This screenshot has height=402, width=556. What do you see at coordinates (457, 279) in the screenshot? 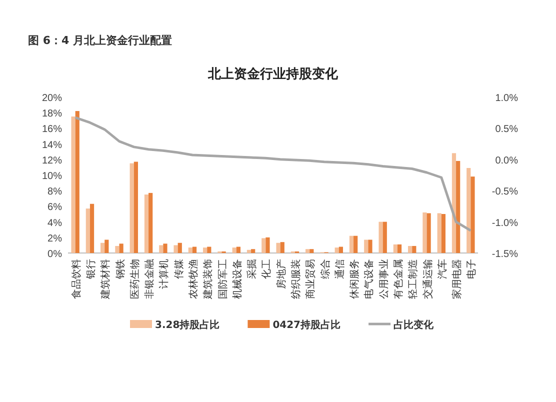
I see `x-tick-label: 家用电器` at bounding box center [457, 279].